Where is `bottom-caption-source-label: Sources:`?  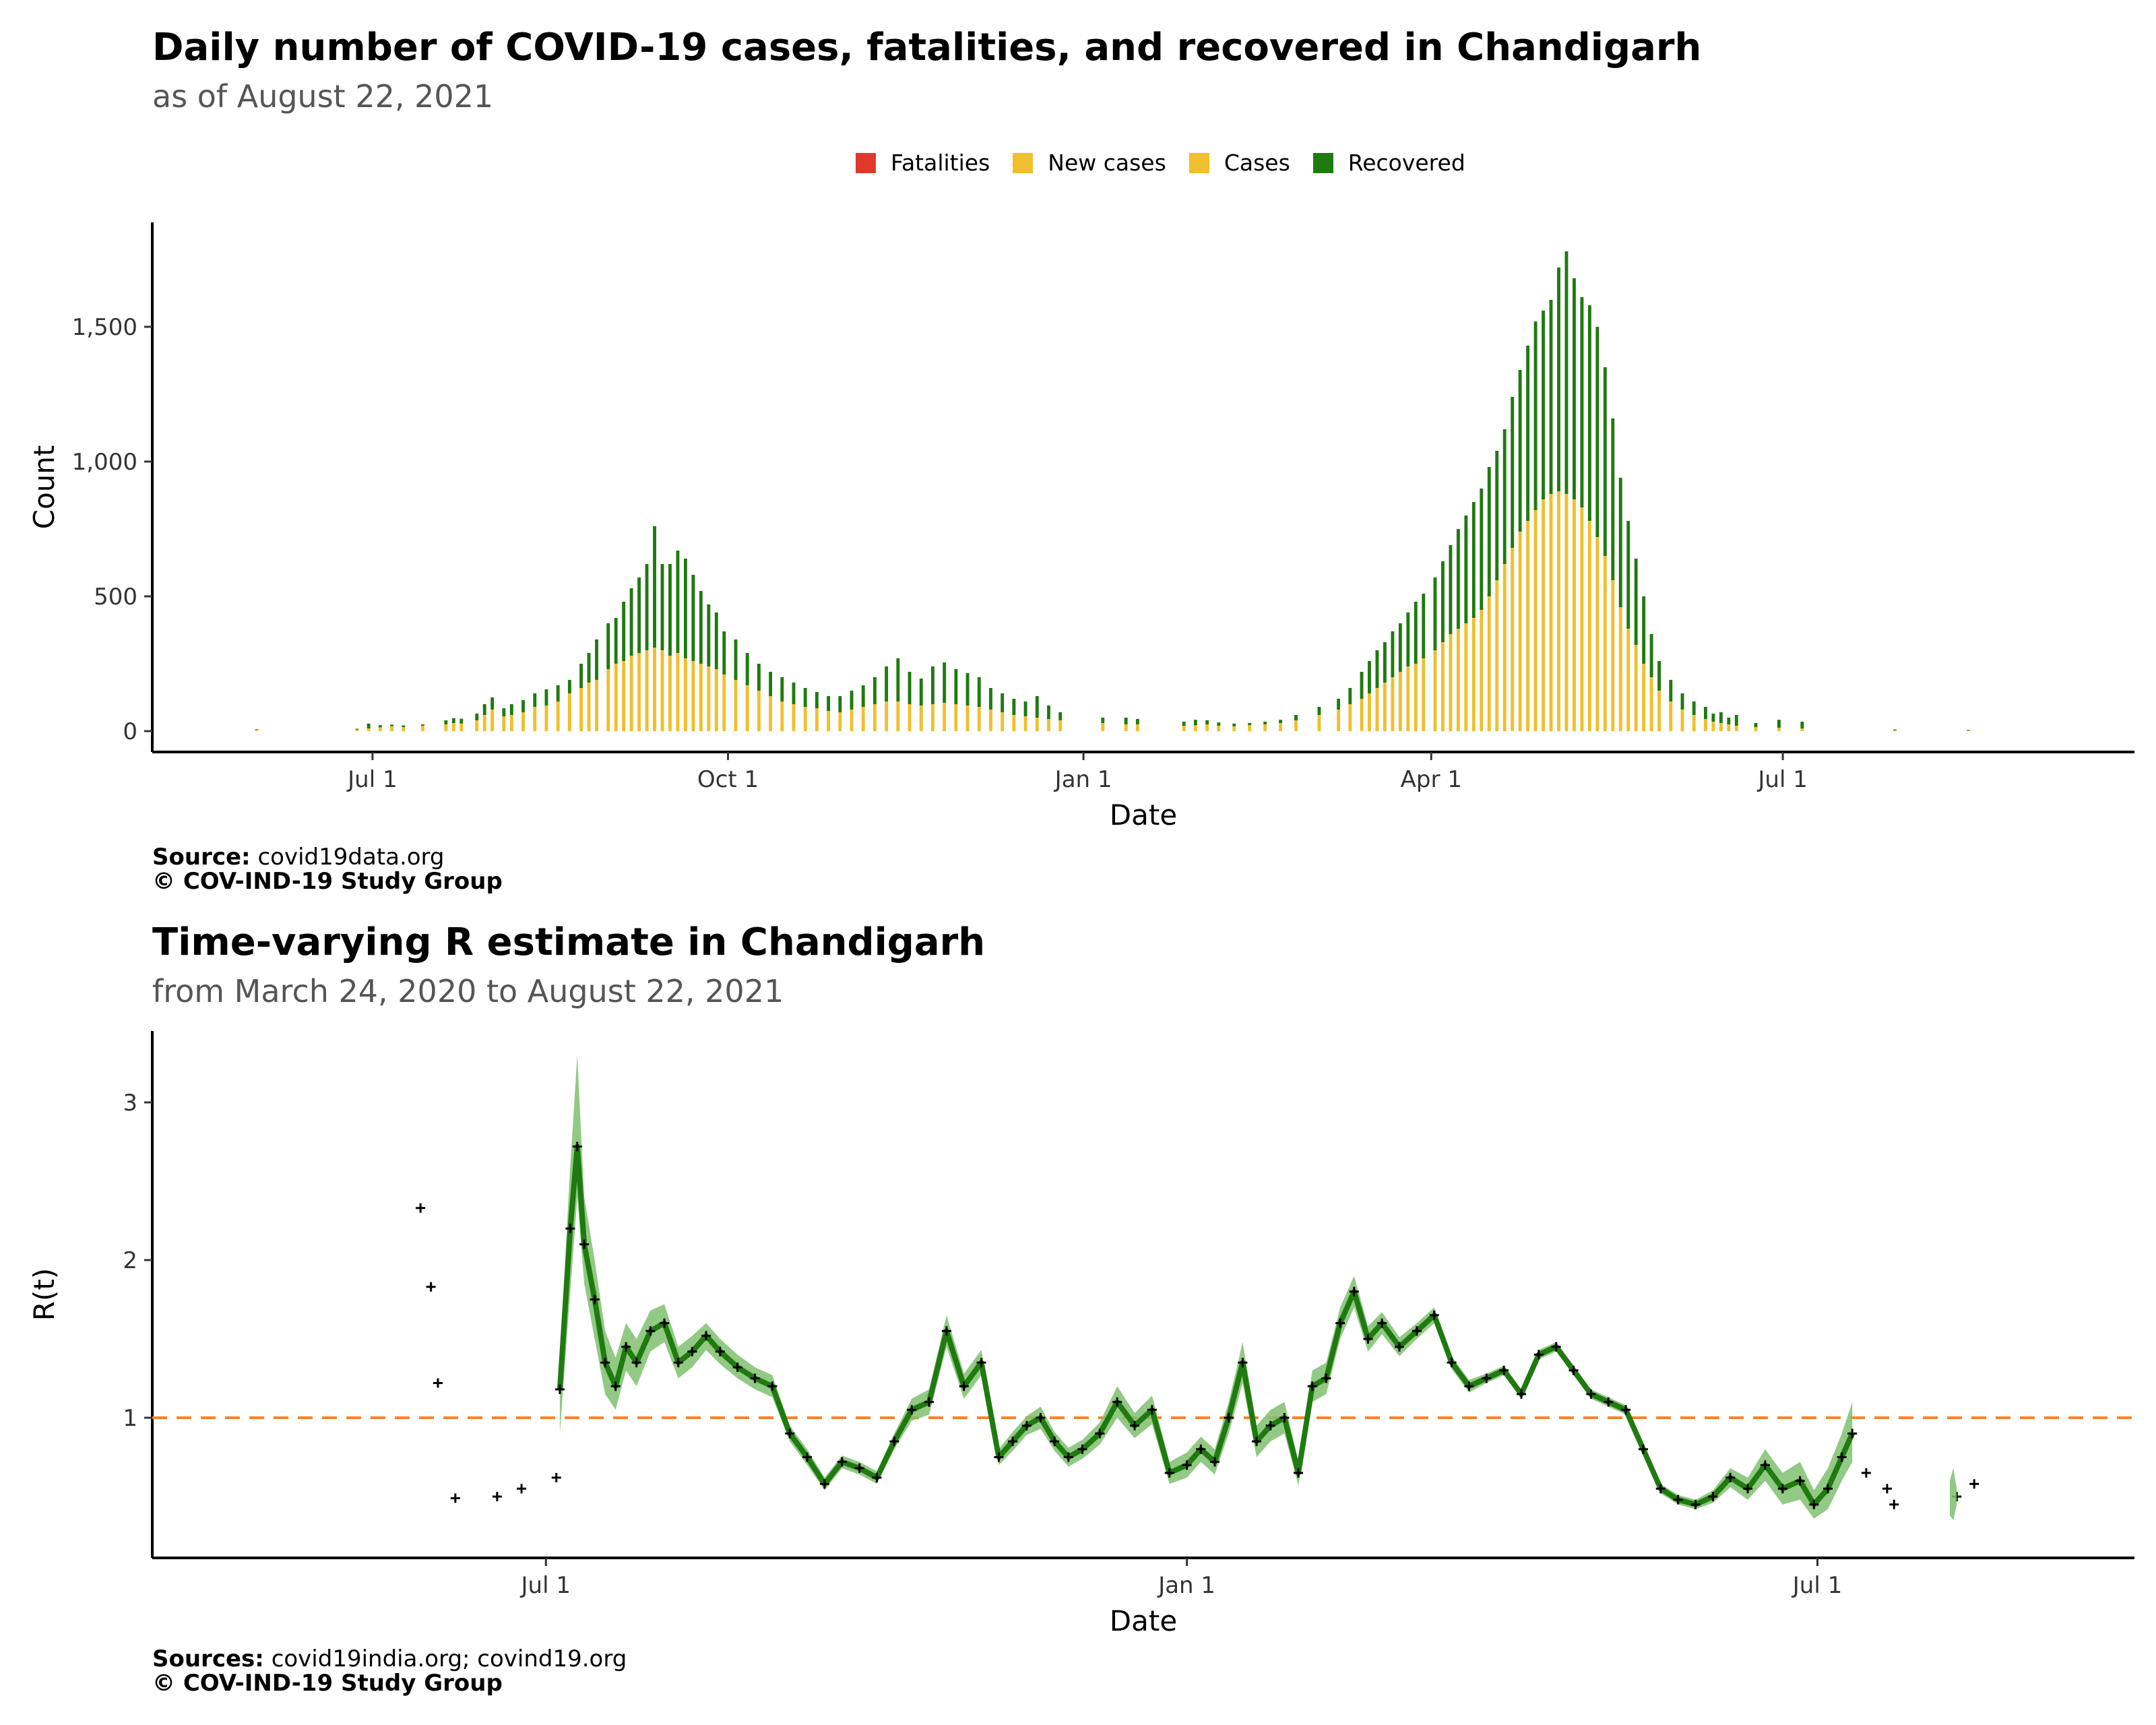
bottom-caption-source-label: Sources: is located at coordinates (208, 1658).